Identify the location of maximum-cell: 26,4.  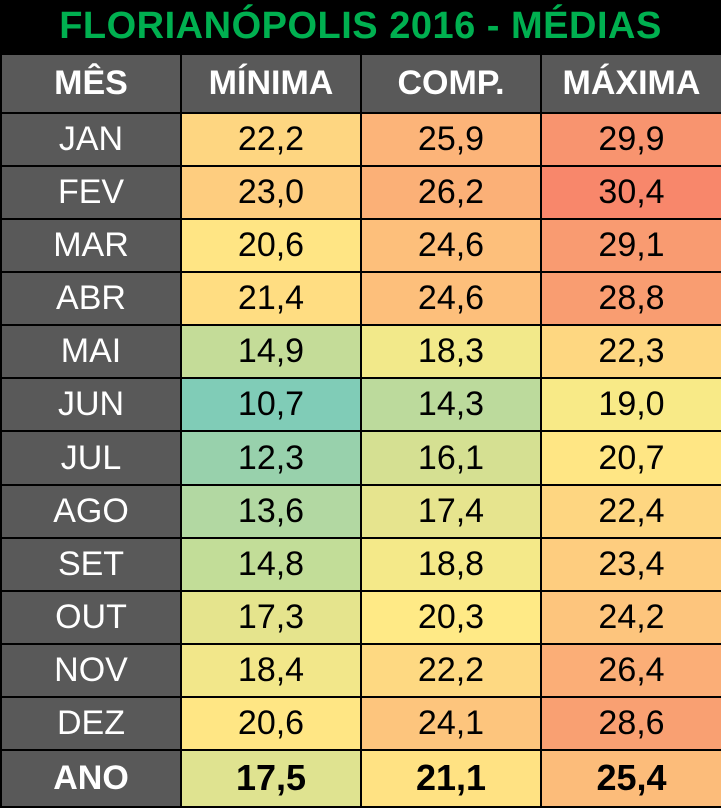
(630, 670).